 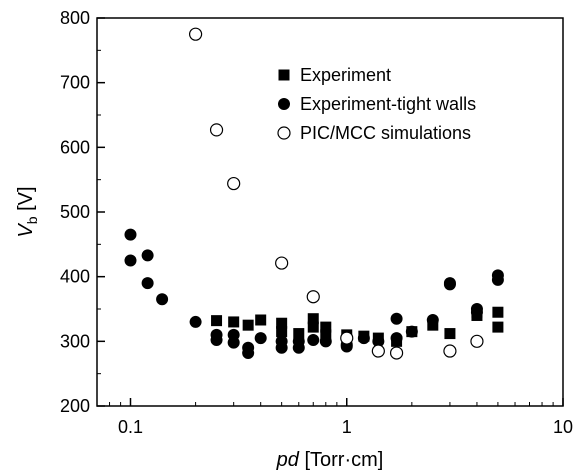 What do you see at coordinates (385, 133) in the screenshot?
I see `legend-label: PIC/MCC simulations` at bounding box center [385, 133].